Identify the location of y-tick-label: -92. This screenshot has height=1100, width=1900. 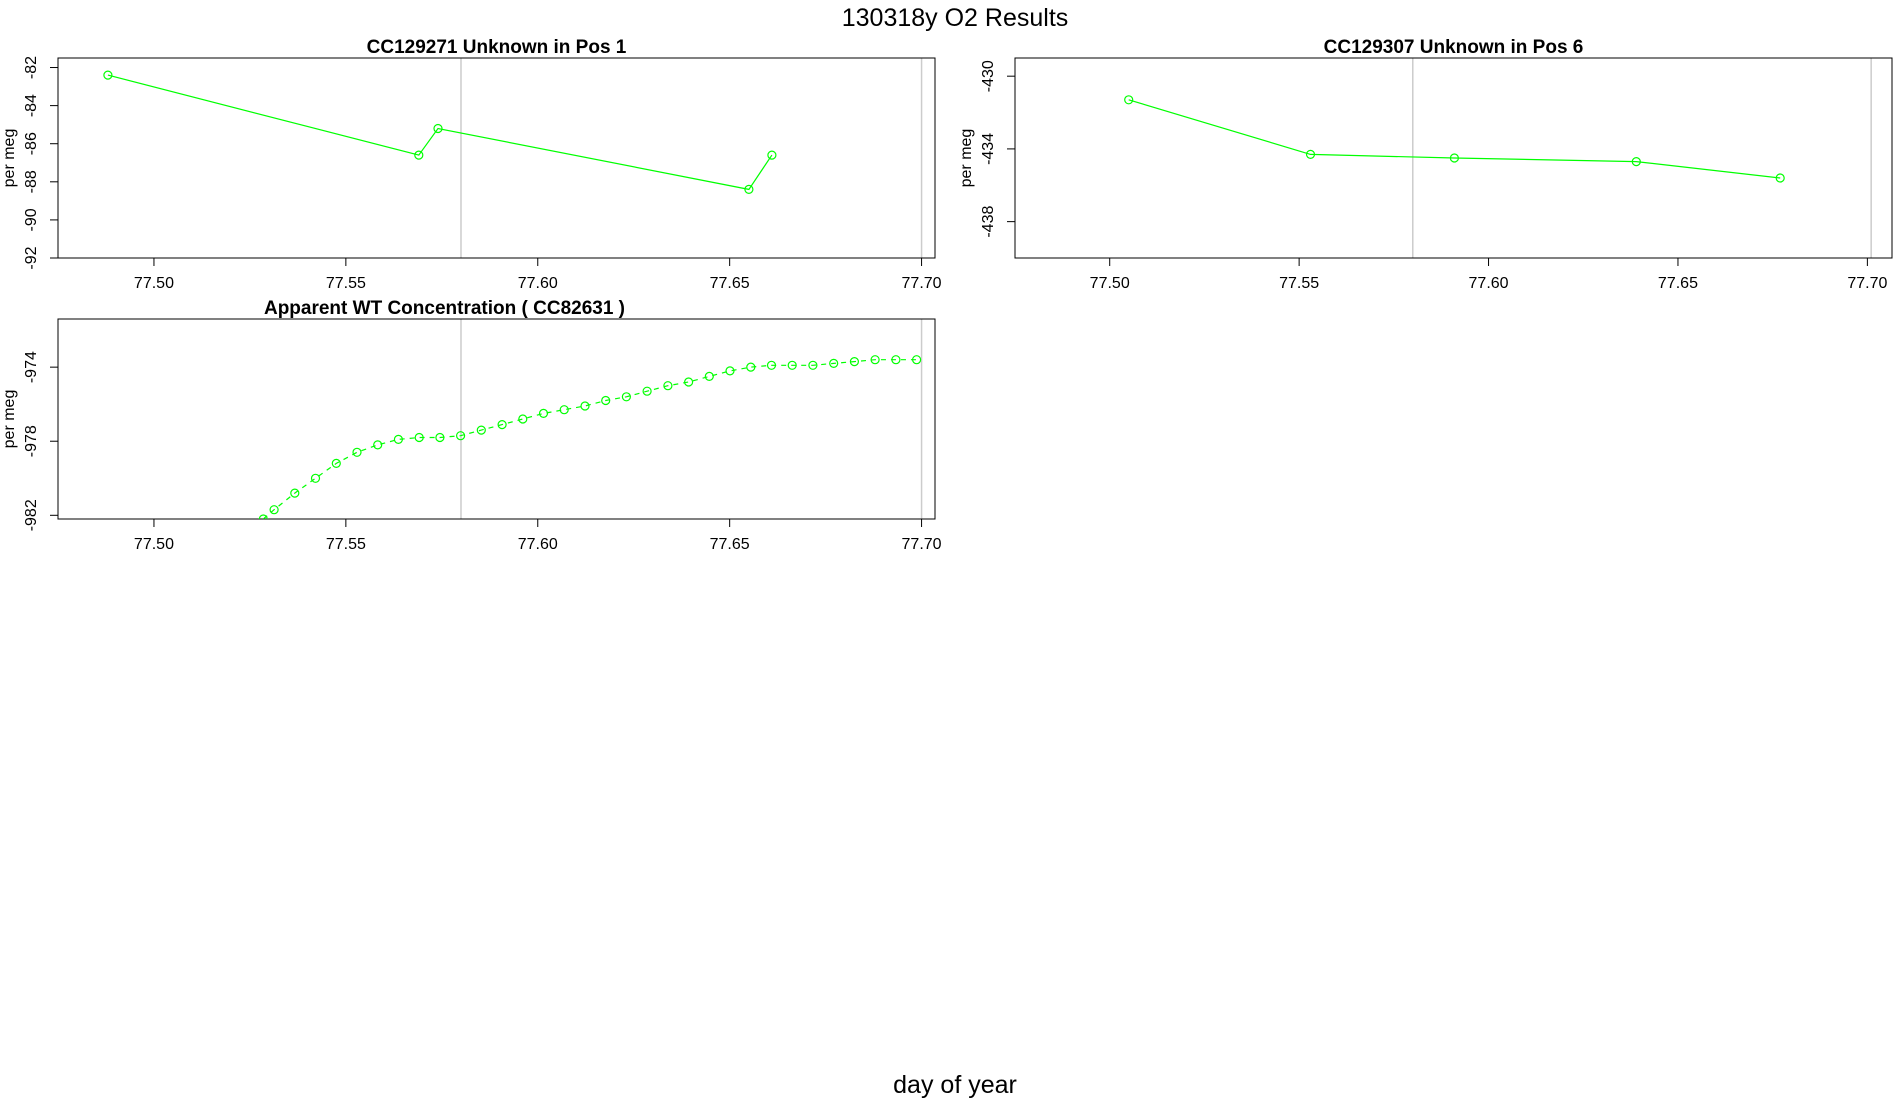
(31, 257).